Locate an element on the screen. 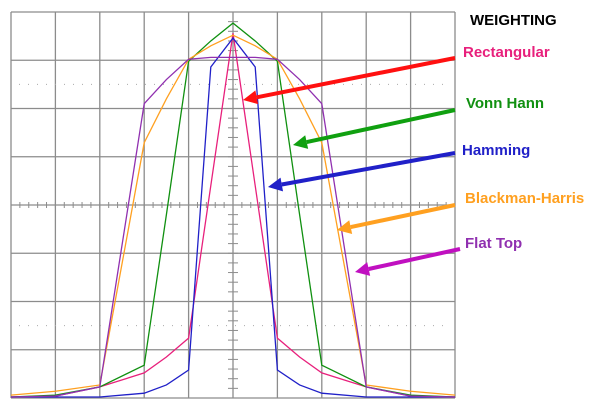 The image size is (612, 405). legend-rectangular: Rectangular is located at coordinates (506, 52).